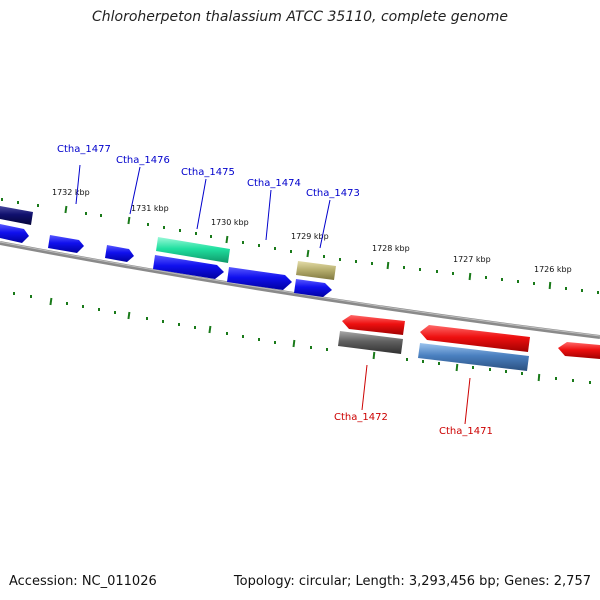 Image resolution: width=600 pixels, height=600 pixels. Describe the element at coordinates (208, 172) in the screenshot. I see `gene-label: Ctha_1475` at that location.